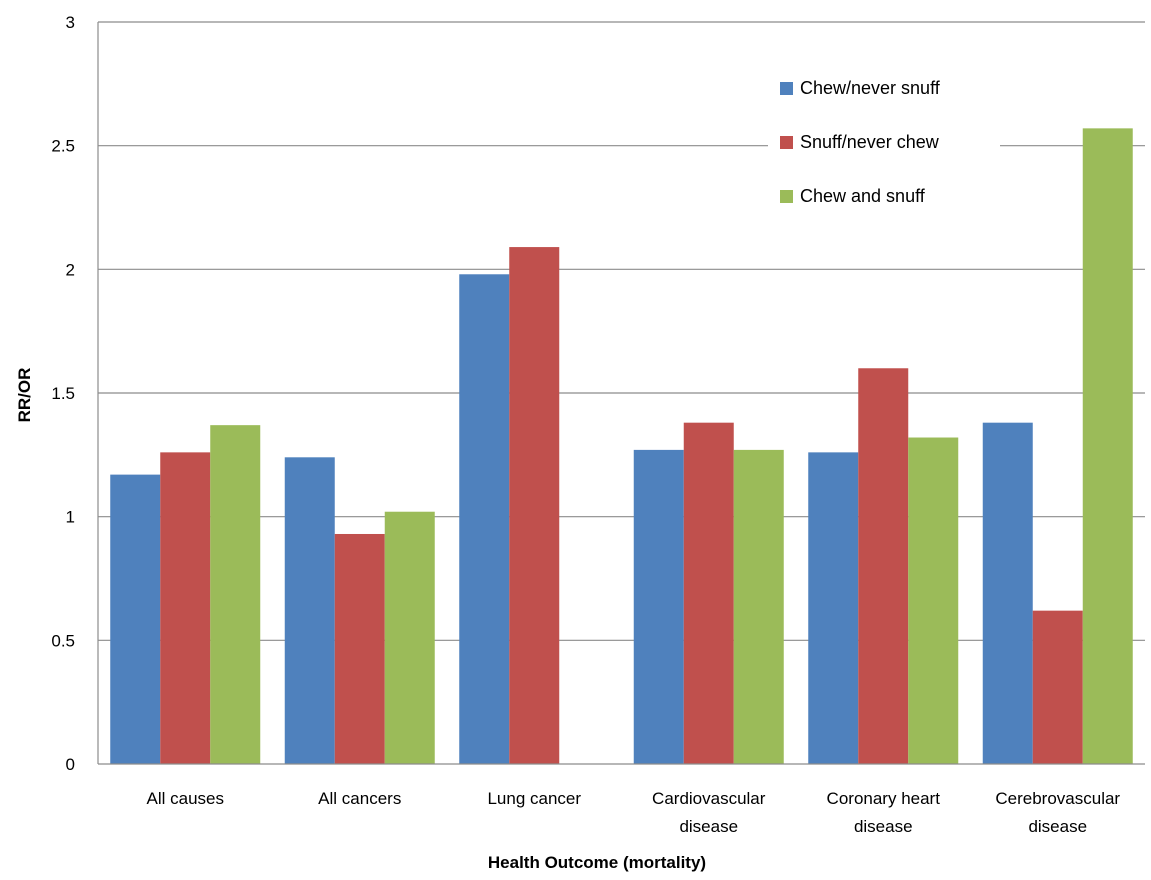  I want to click on legend-background, so click(884, 142).